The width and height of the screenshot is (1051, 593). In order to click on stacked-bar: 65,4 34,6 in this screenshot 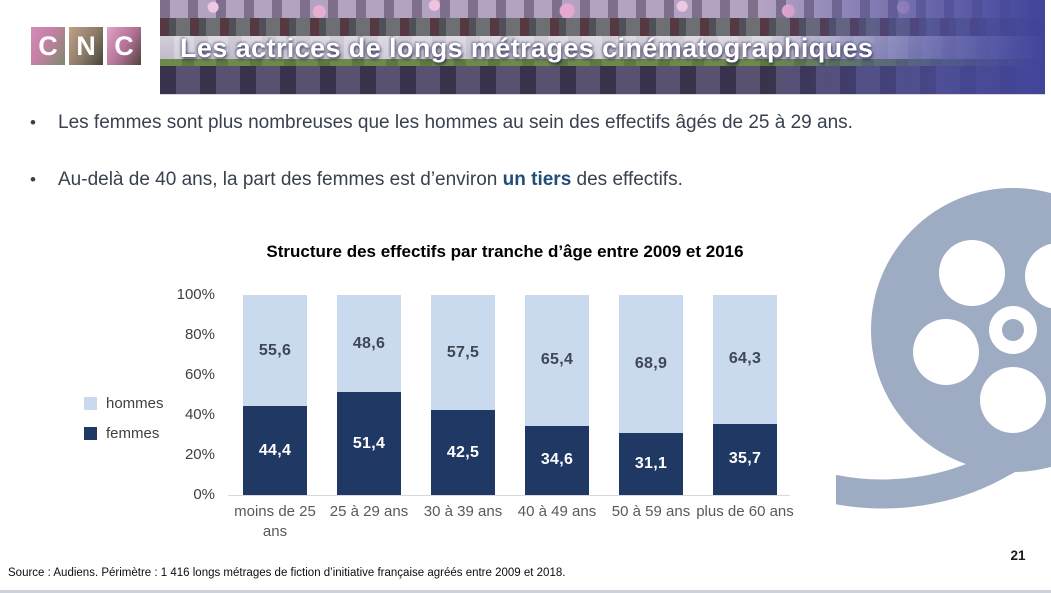, I will do `click(557, 395)`.